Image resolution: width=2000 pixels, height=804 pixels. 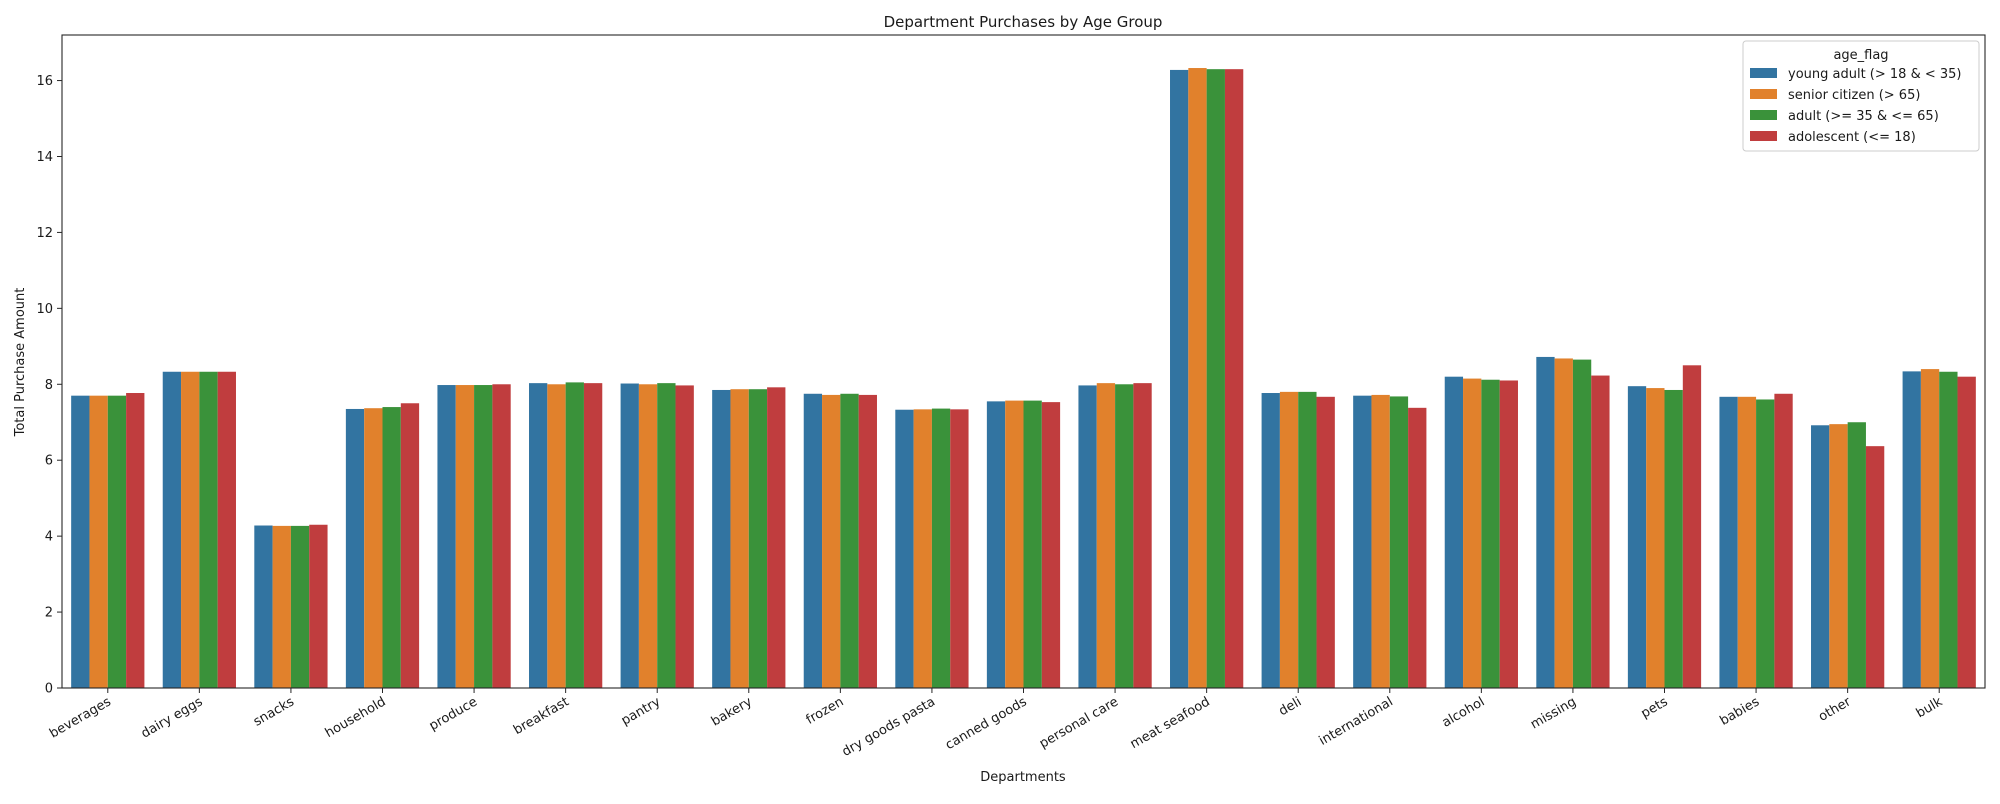 What do you see at coordinates (1854, 95) in the screenshot?
I see `legend-entry: senior citizen (> 65)` at bounding box center [1854, 95].